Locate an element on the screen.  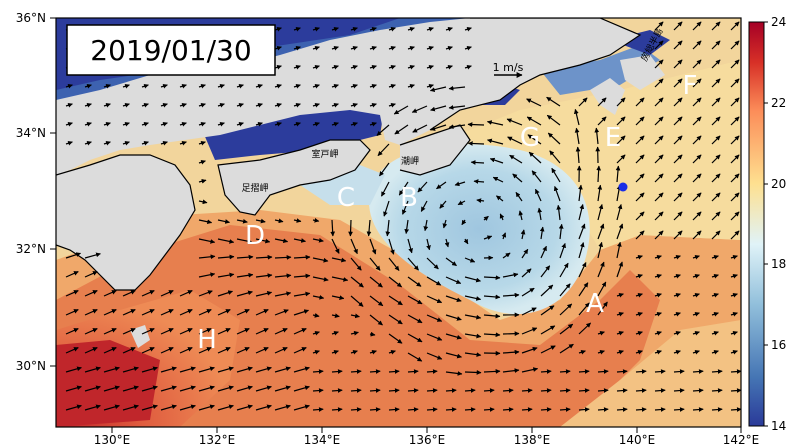
lat-tick-34: 34°N is located at coordinates (36, 133).